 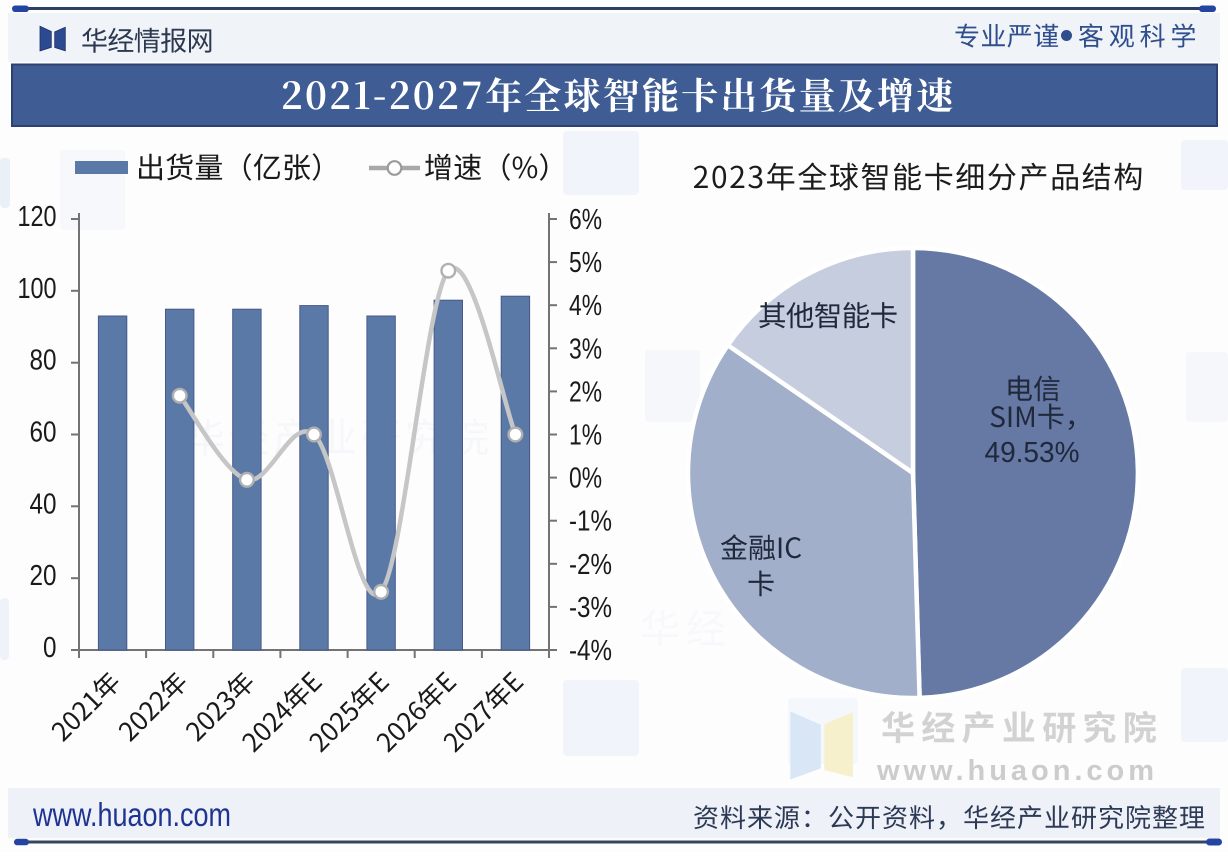 I want to click on svg-text: 1%, so click(x=585, y=436).